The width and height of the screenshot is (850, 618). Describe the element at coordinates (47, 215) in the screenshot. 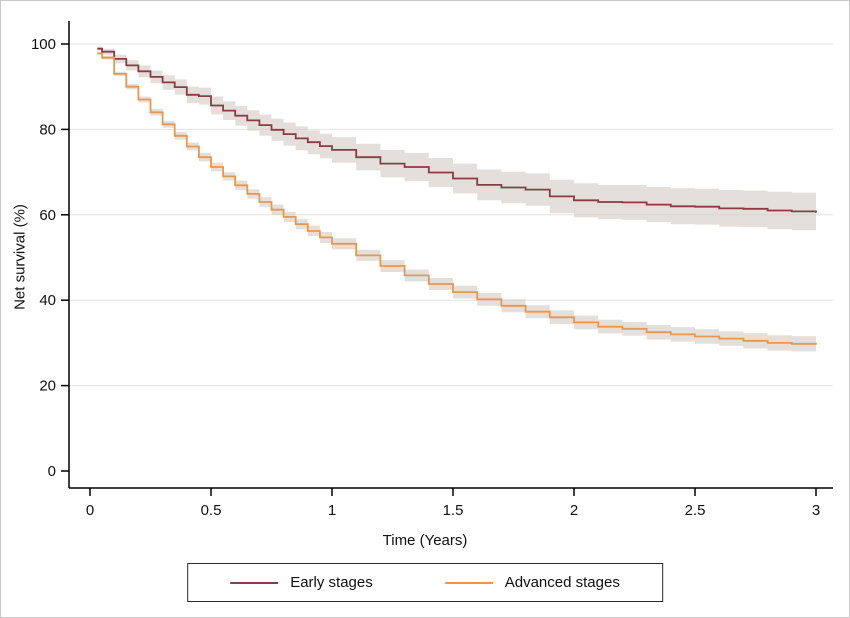

I see `y-tick-label: 60` at that location.